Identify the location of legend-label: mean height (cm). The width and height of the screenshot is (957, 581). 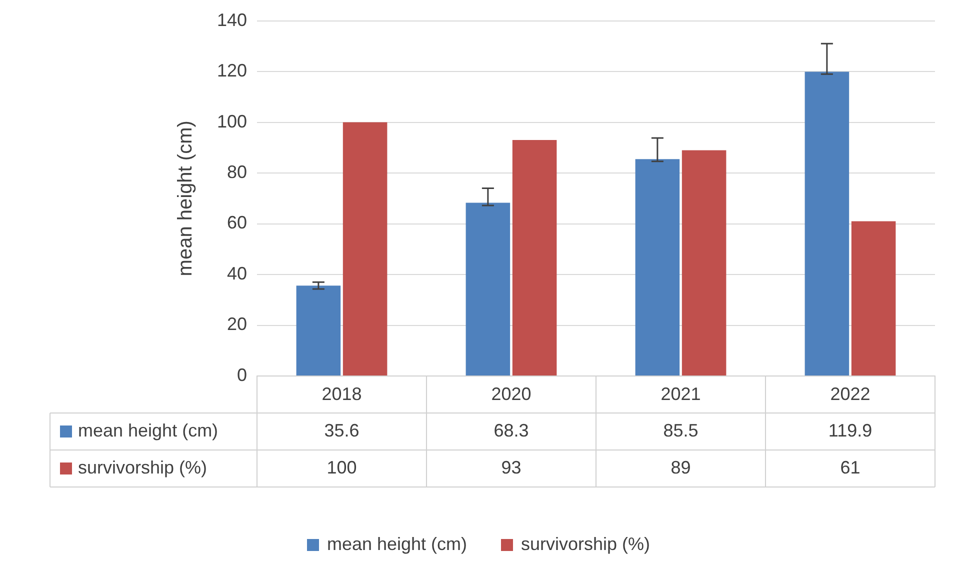
(148, 430).